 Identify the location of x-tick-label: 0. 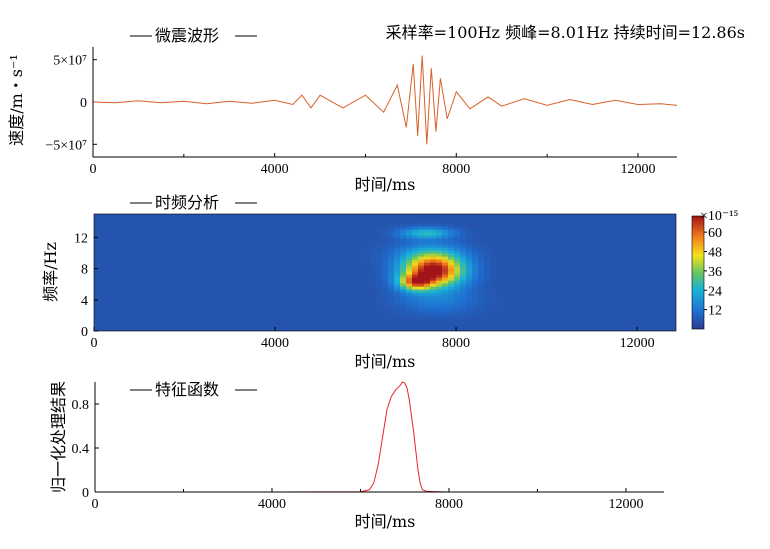
(95, 504).